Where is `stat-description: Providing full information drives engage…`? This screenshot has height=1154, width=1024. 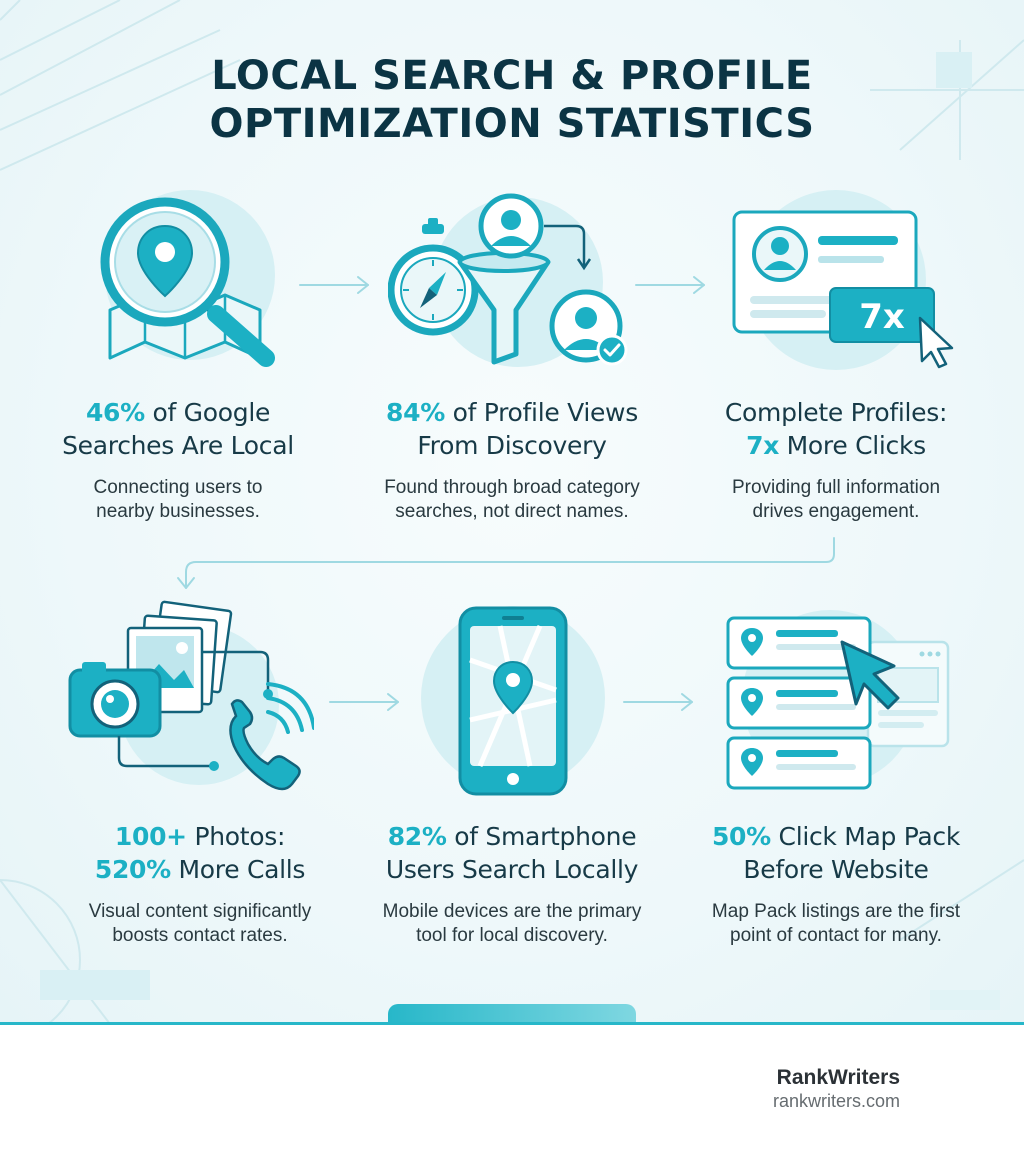 stat-description: Providing full information drives engage… is located at coordinates (836, 499).